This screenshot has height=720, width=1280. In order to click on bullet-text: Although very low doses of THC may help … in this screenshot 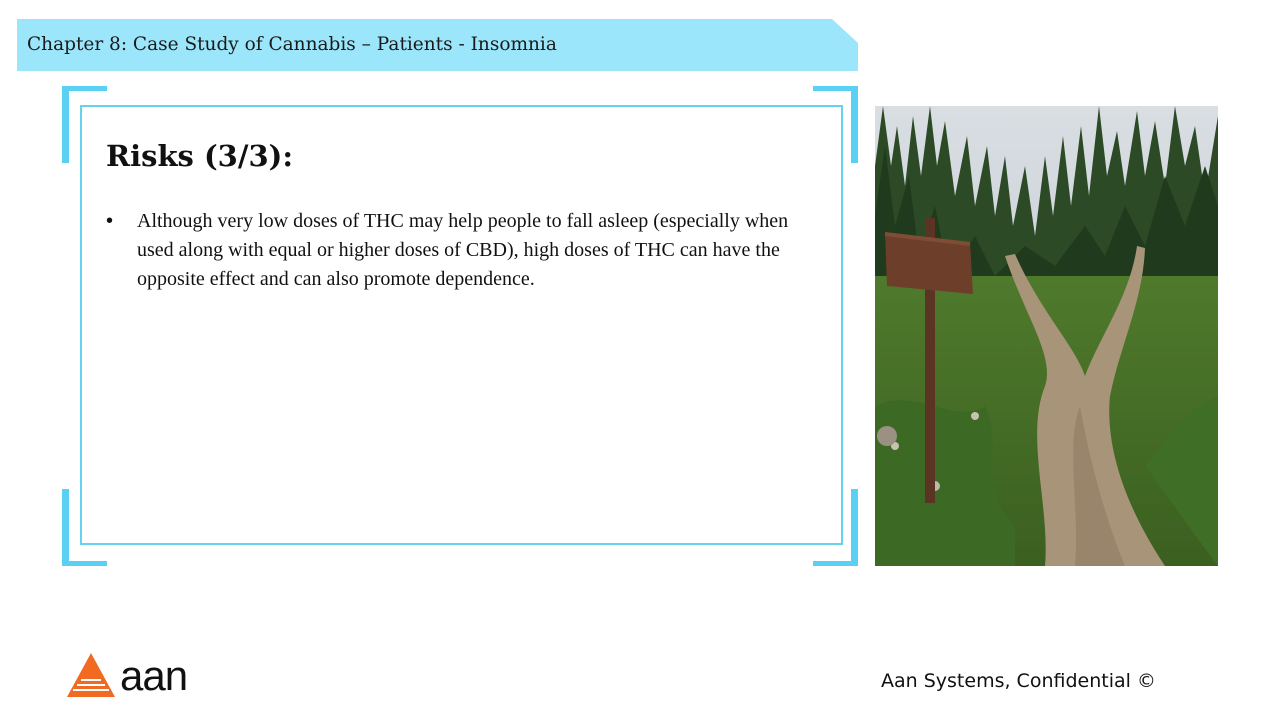, I will do `click(463, 250)`.